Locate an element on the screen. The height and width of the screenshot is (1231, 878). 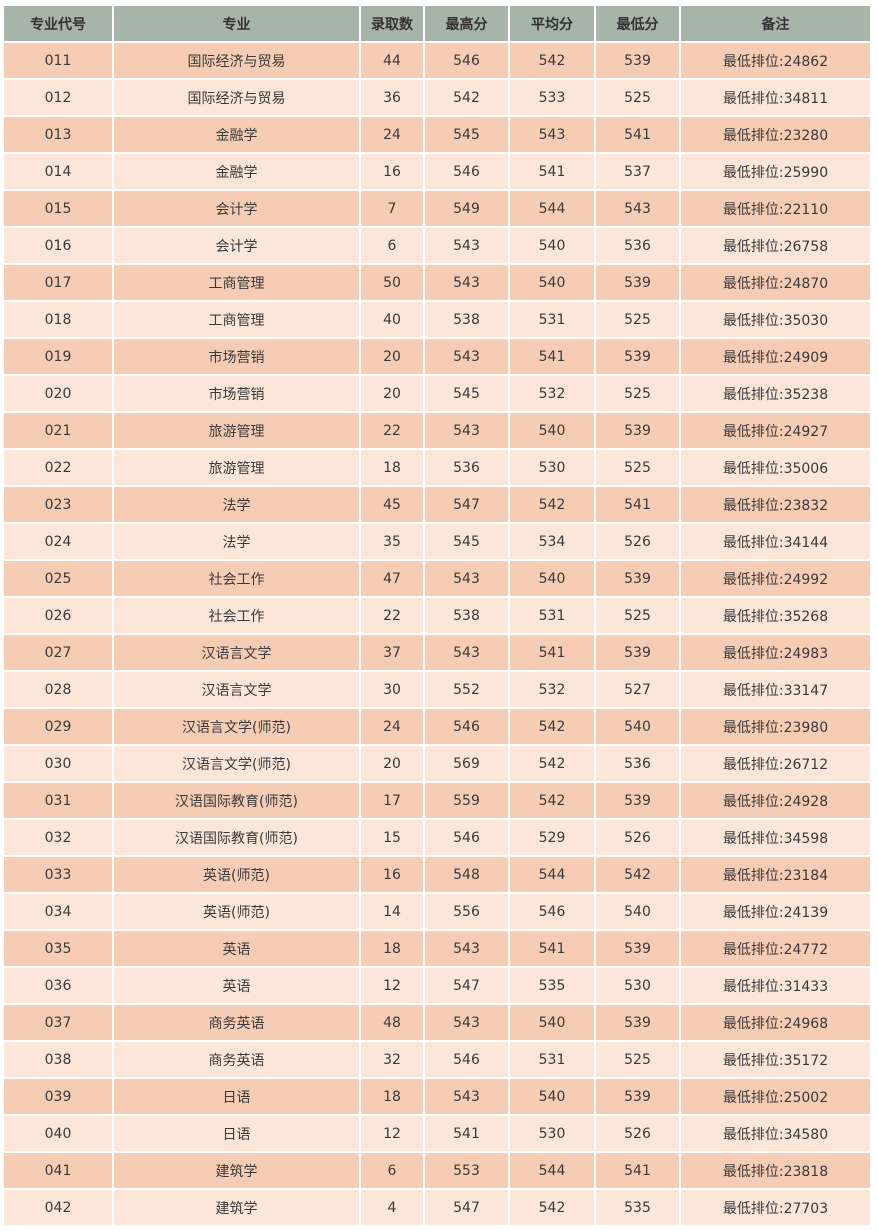
cell-remark: 最低排位:24928 is located at coordinates (775, 800).